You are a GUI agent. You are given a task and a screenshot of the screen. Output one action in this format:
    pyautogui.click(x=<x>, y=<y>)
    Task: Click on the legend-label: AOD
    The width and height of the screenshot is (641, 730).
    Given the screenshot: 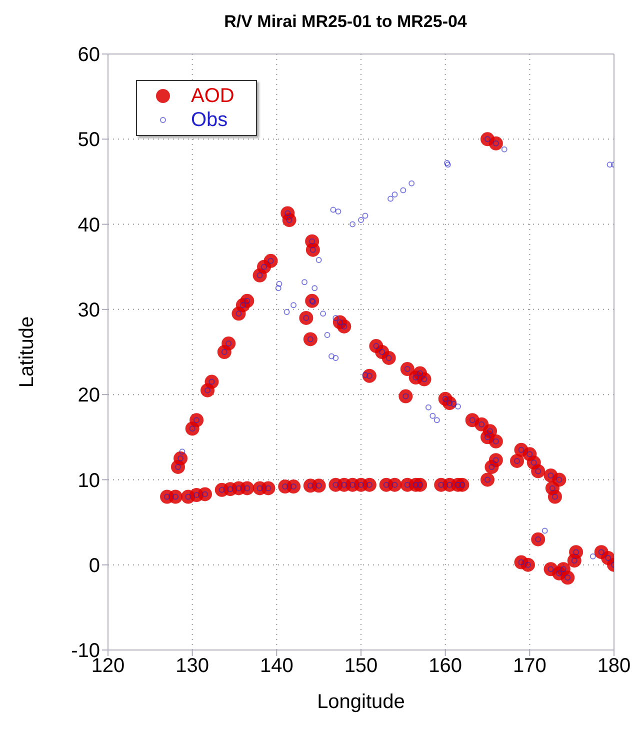 What is the action you would take?
    pyautogui.click(x=212, y=96)
    